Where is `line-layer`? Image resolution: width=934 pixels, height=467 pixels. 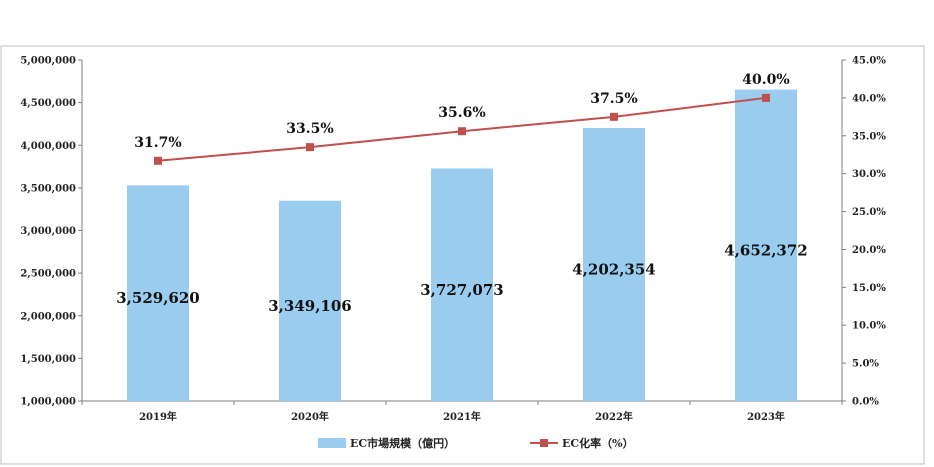 line-layer is located at coordinates (462, 129).